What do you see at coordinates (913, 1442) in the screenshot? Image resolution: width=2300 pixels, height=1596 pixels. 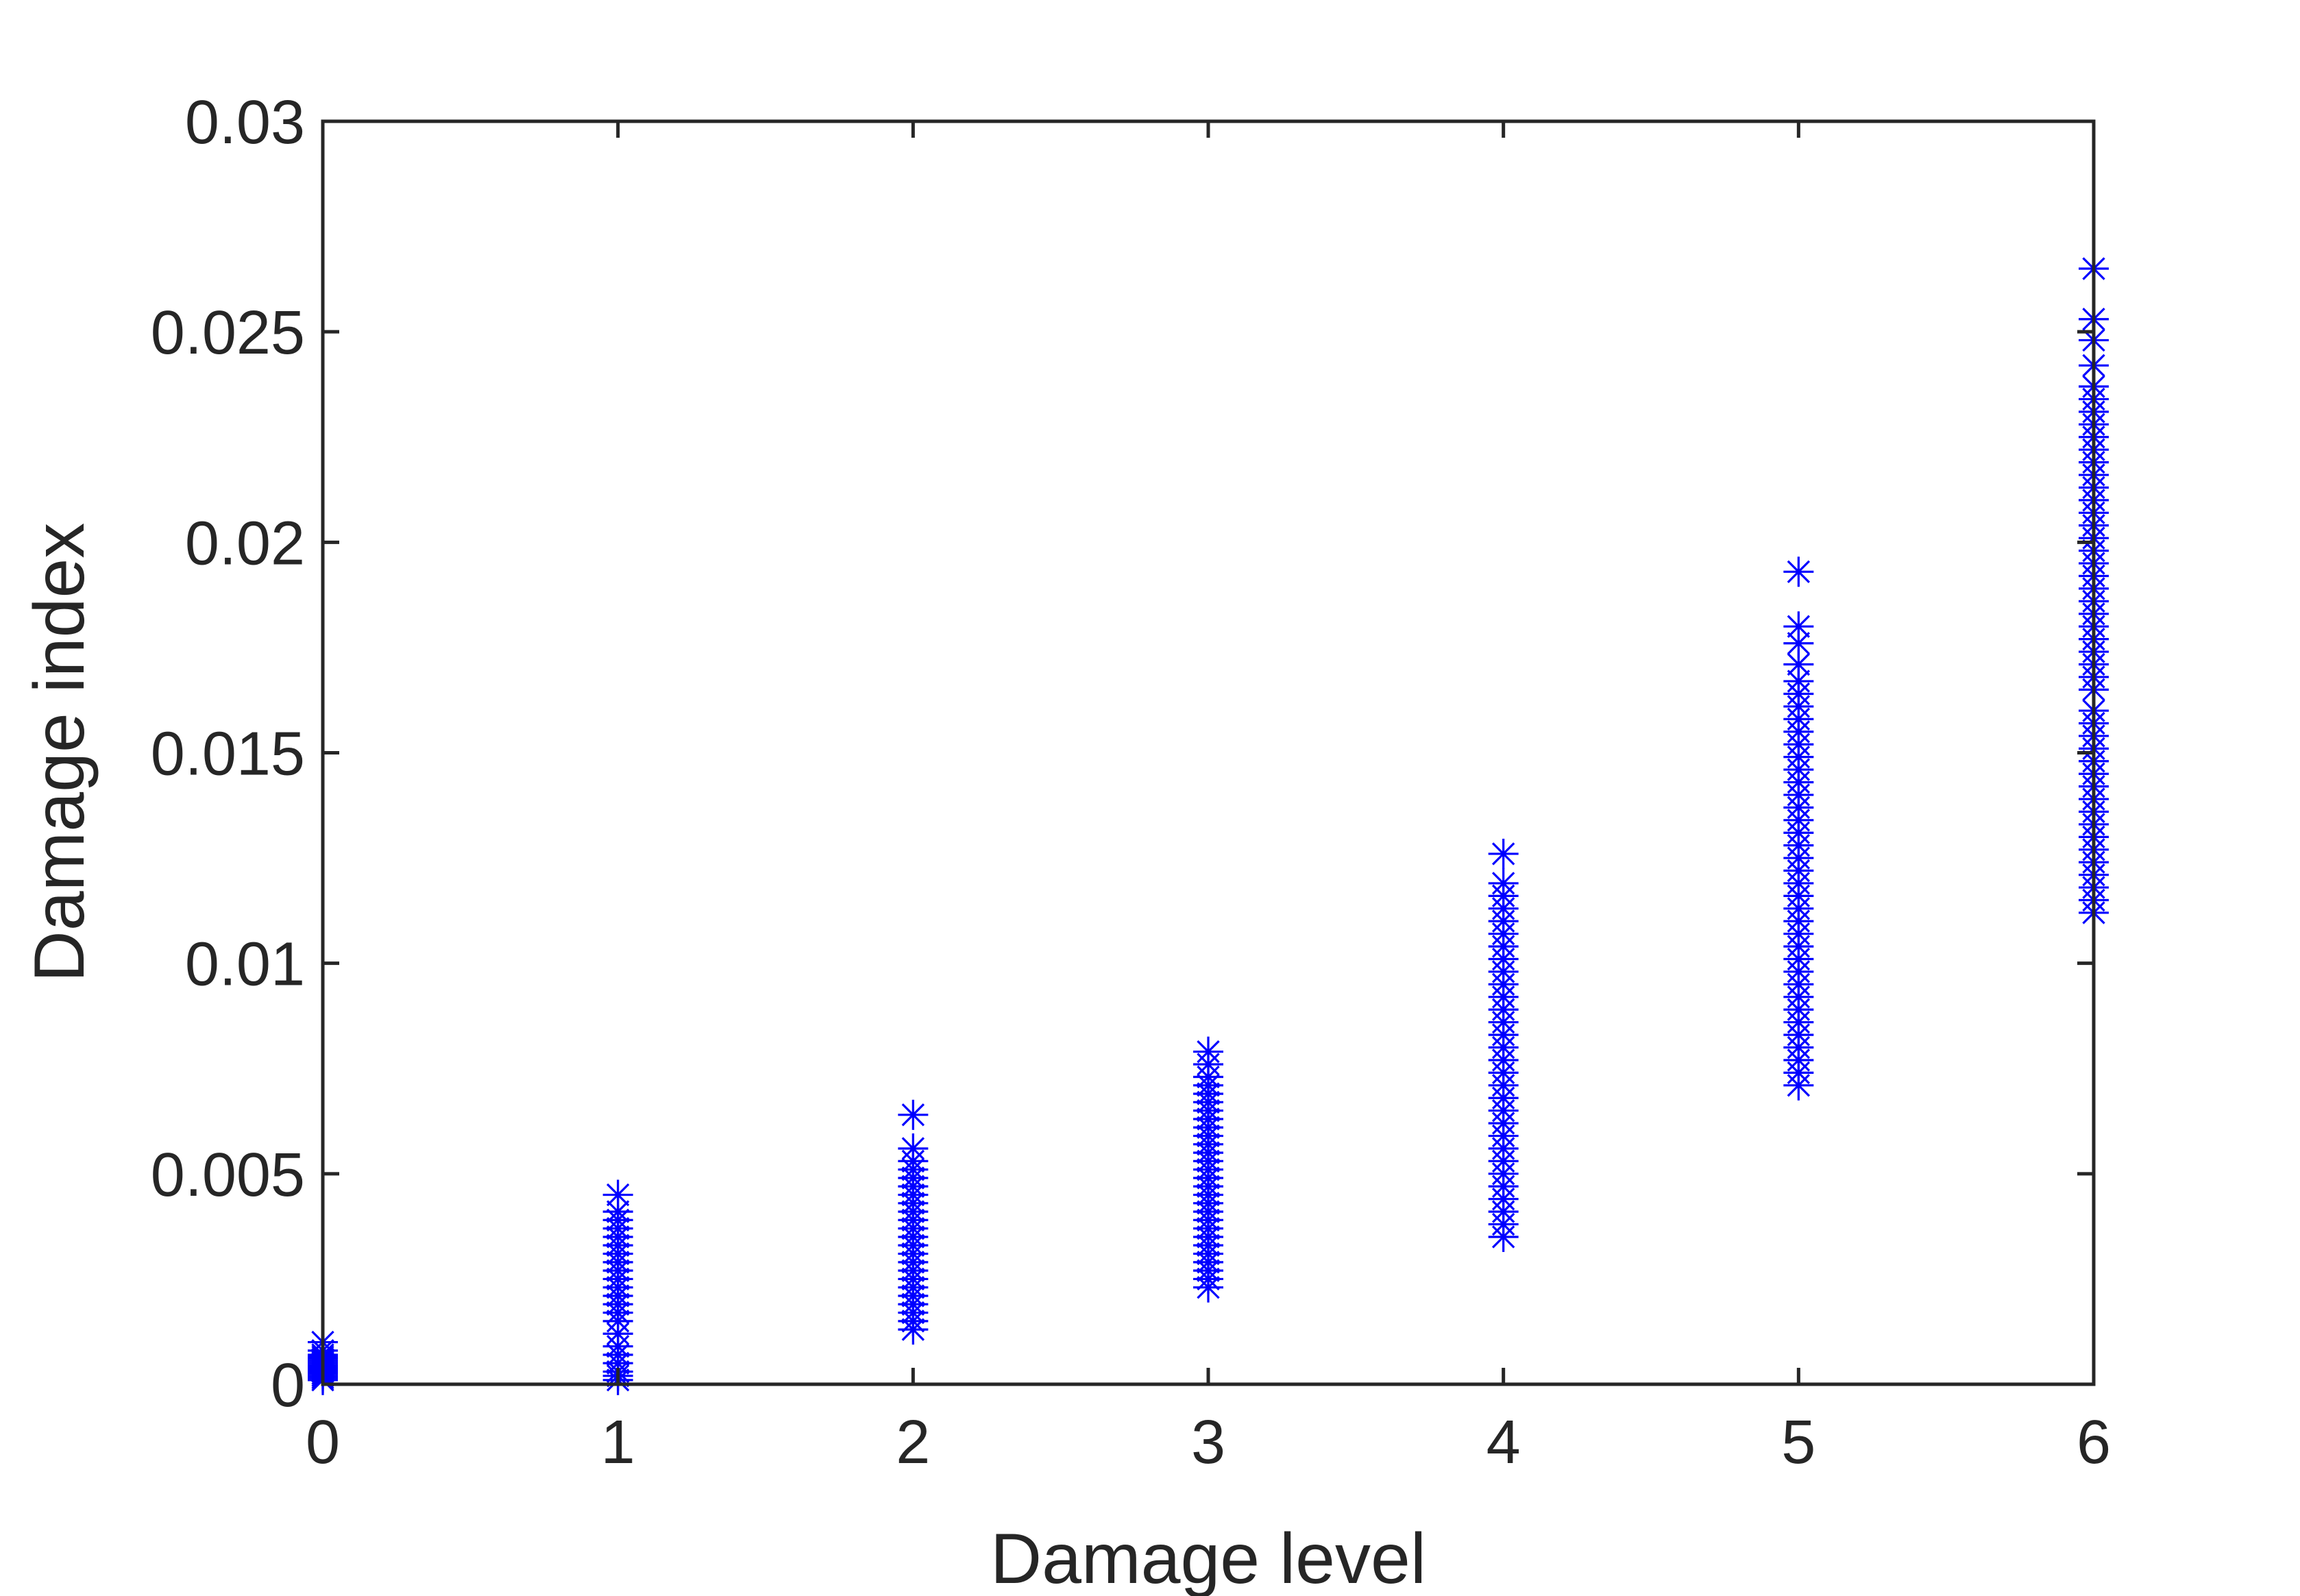 I see `x-tick-label-2: 2` at bounding box center [913, 1442].